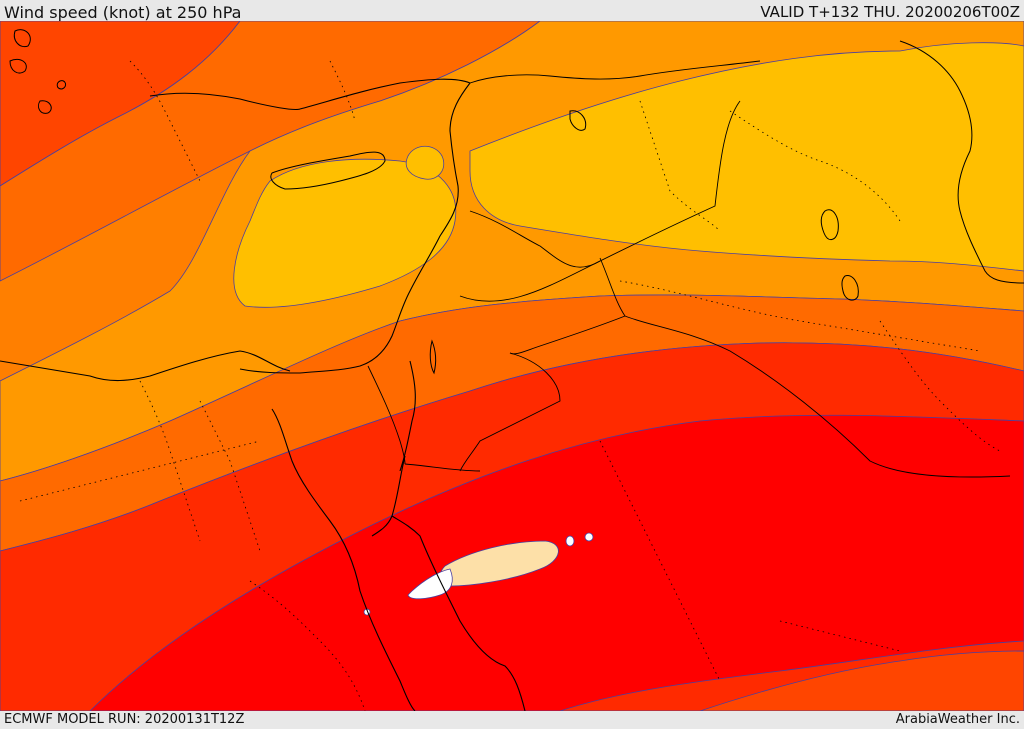 Image resolution: width=1024 pixels, height=729 pixels. Describe the element at coordinates (957, 719) in the screenshot. I see `credit-label: ArabiaWeather Inc.` at that location.